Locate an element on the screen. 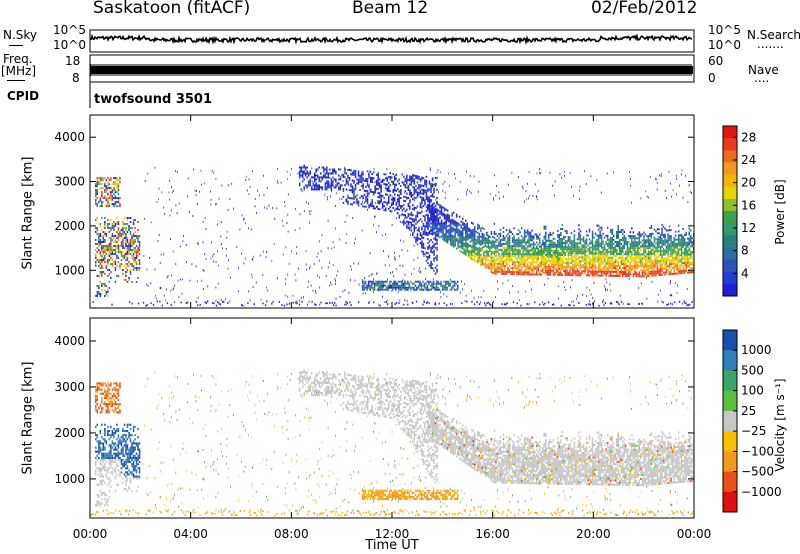  x-tick-label: 16:00 is located at coordinates (492, 534).